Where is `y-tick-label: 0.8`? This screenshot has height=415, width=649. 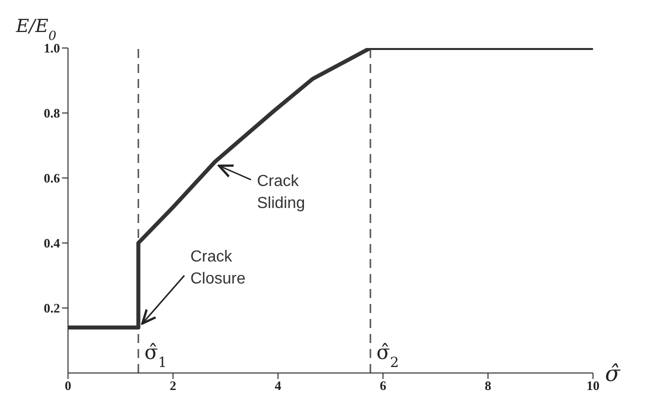 y-tick-label: 0.8 is located at coordinates (52, 113).